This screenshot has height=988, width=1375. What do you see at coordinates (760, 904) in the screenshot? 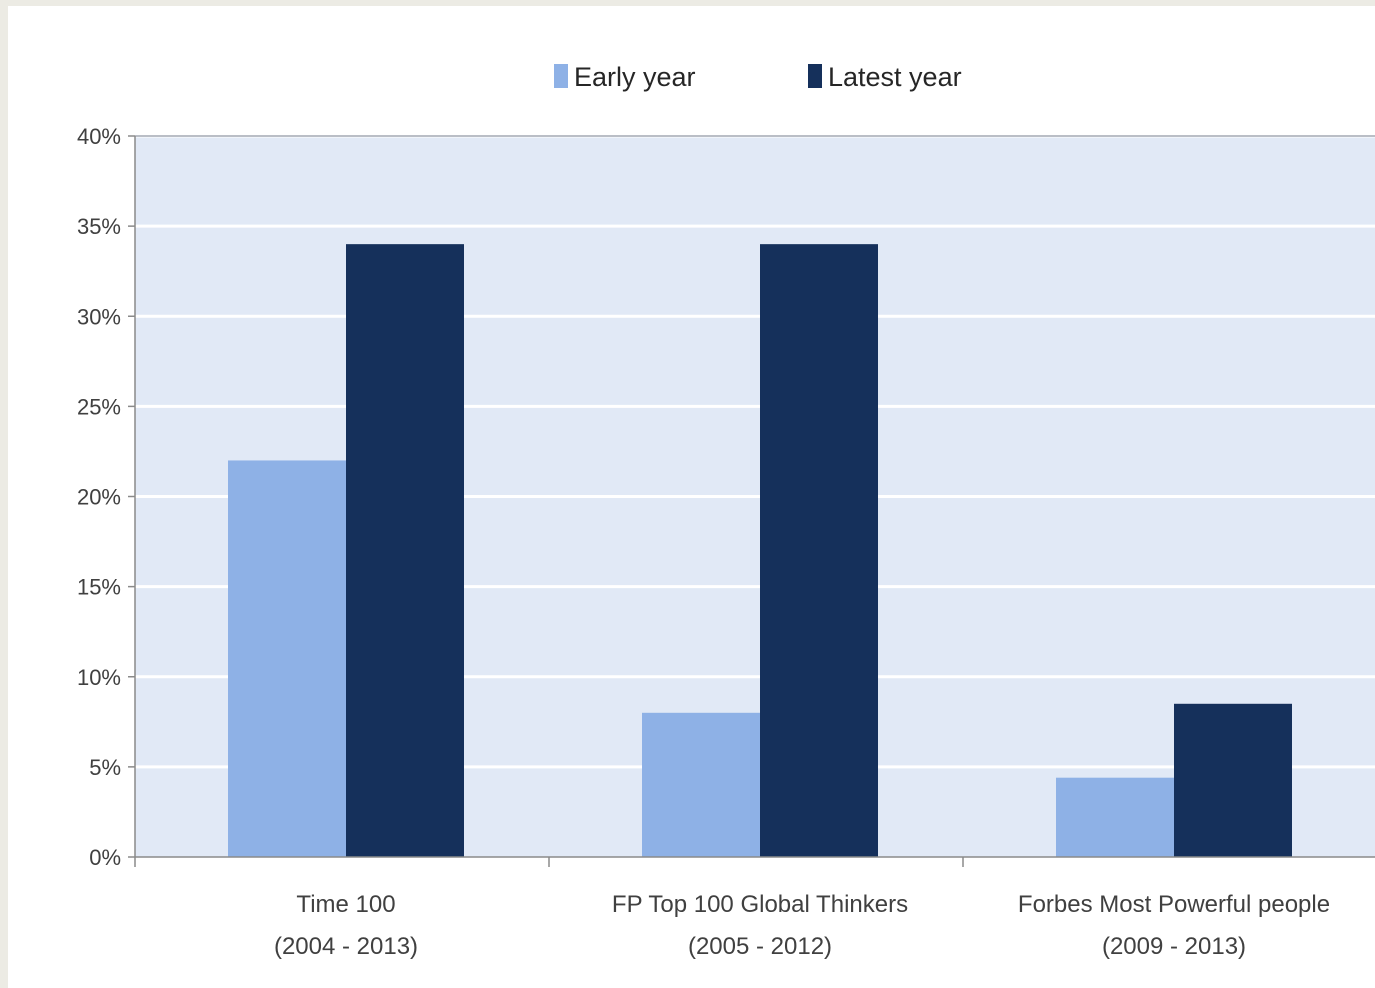
I see `x-category-label: FP Top 100 Global Thinkers` at bounding box center [760, 904].